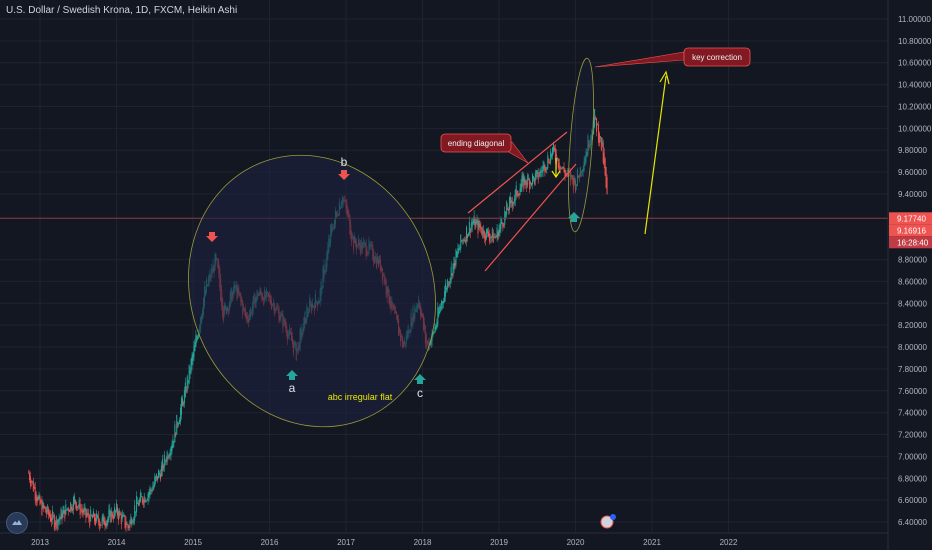 The width and height of the screenshot is (932, 550). What do you see at coordinates (912, 500) in the screenshot?
I see `y-tick-label: 6.60000` at bounding box center [912, 500].